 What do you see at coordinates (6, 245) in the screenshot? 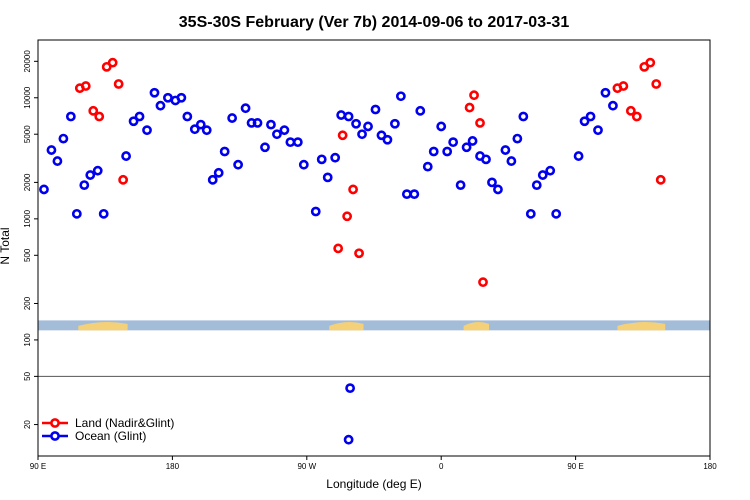
I see `y-axis-label: N Total` at bounding box center [6, 245].